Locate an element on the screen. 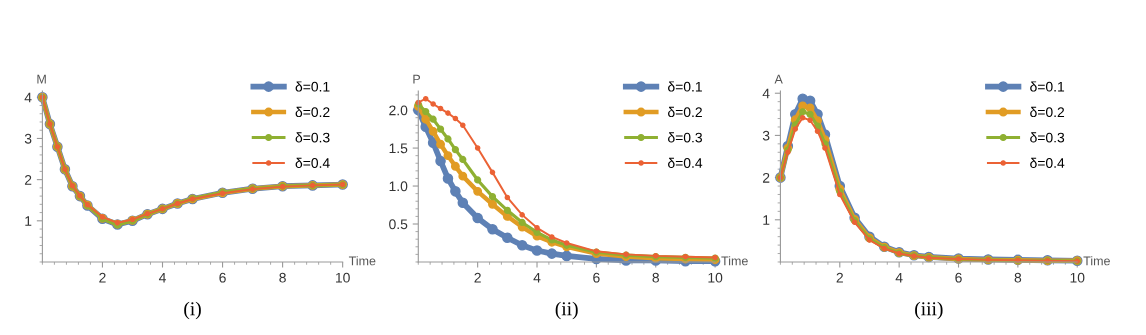  text: (ii) is located at coordinates (566, 310).